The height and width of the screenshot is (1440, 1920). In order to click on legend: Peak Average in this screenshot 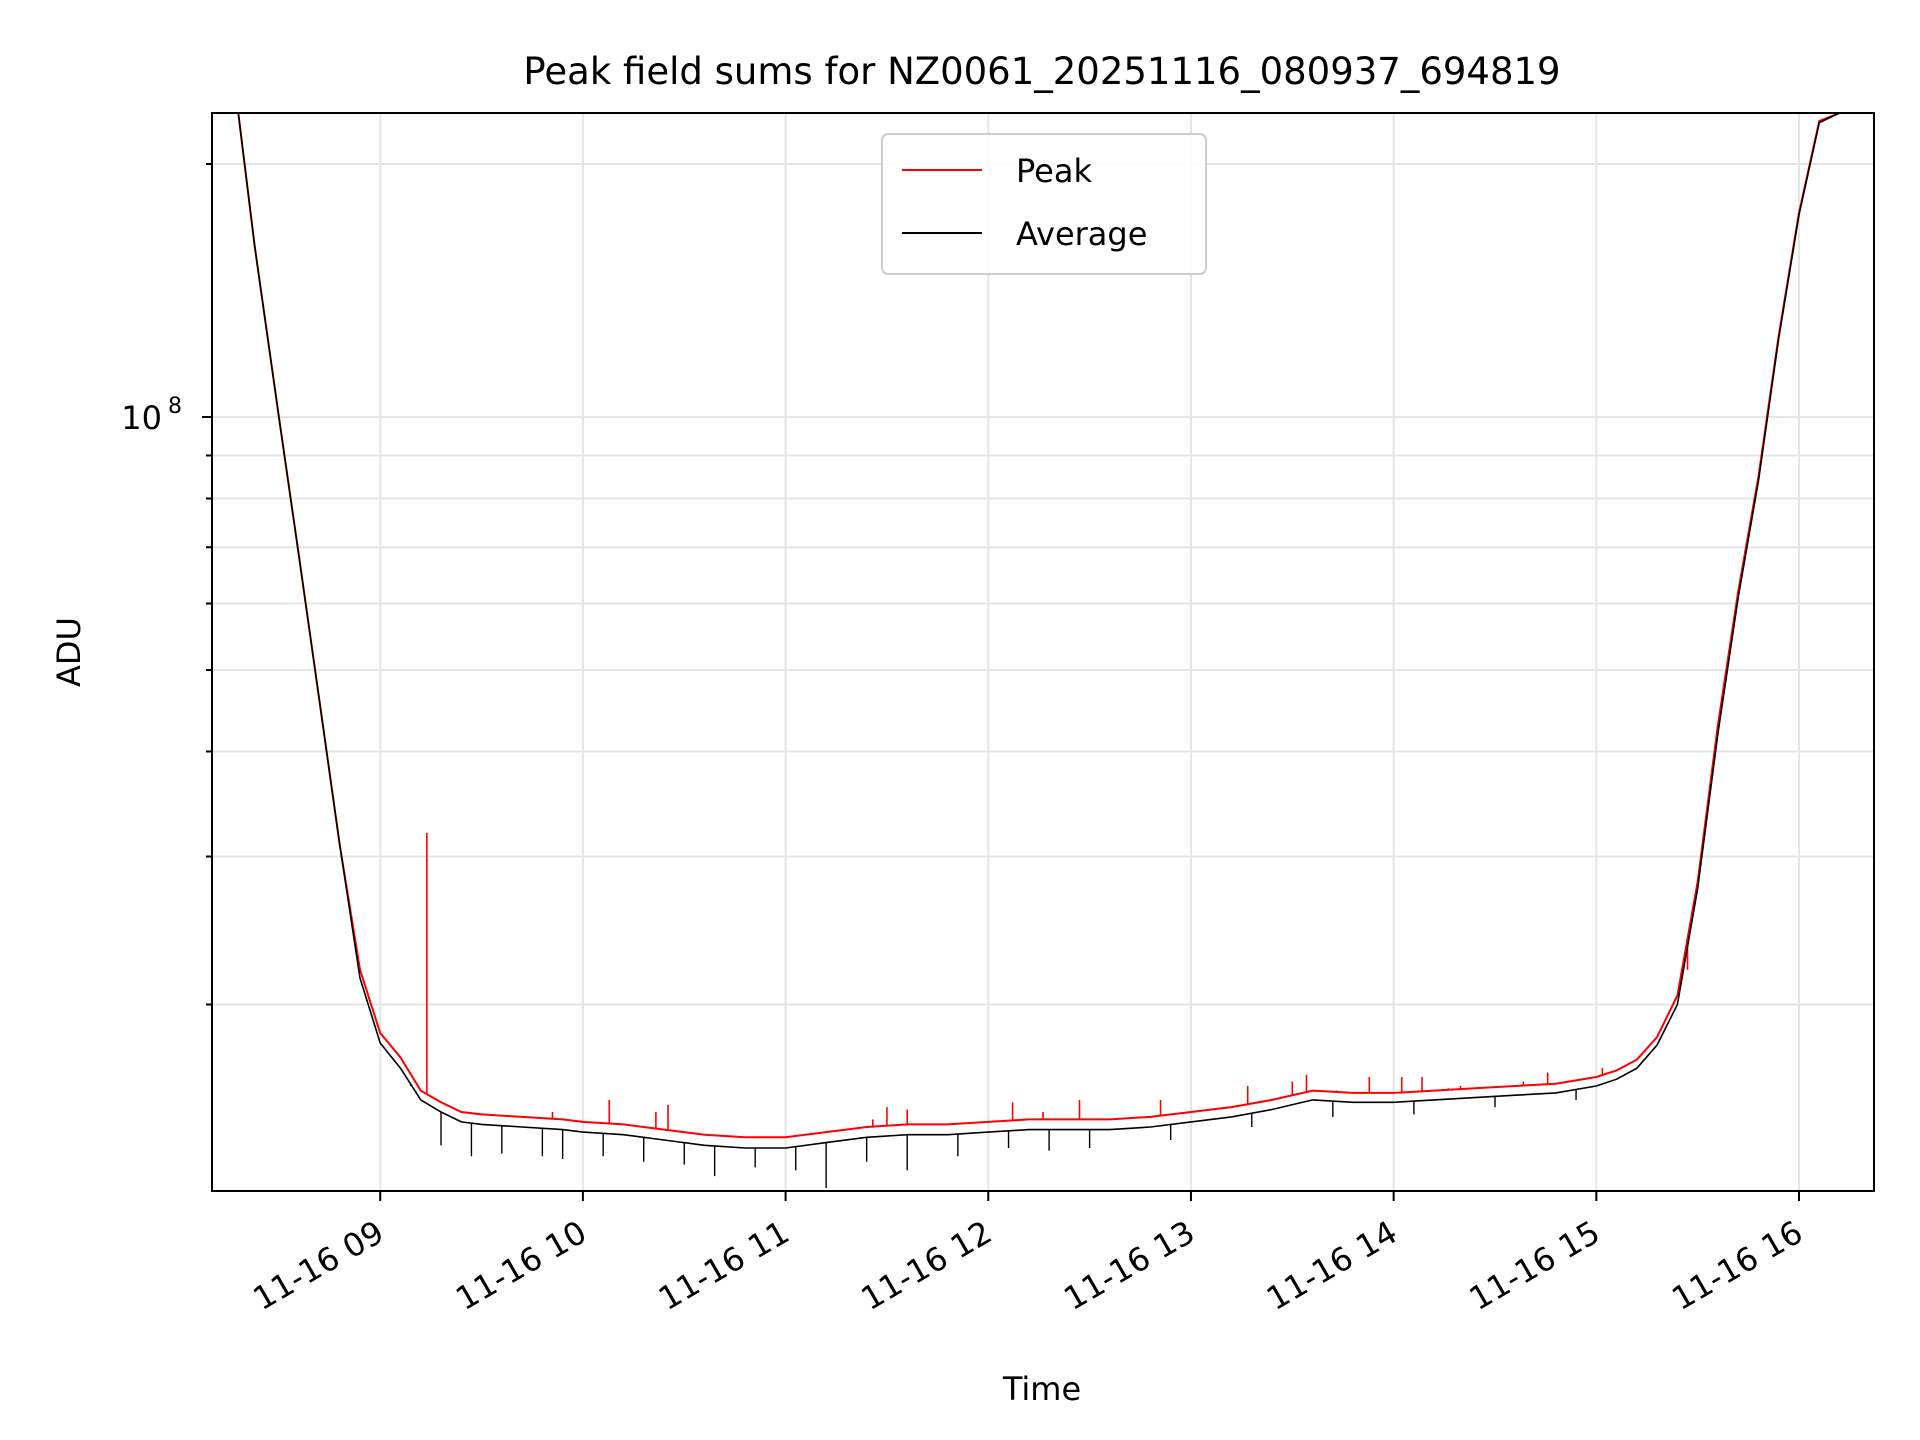, I will do `click(1044, 204)`.